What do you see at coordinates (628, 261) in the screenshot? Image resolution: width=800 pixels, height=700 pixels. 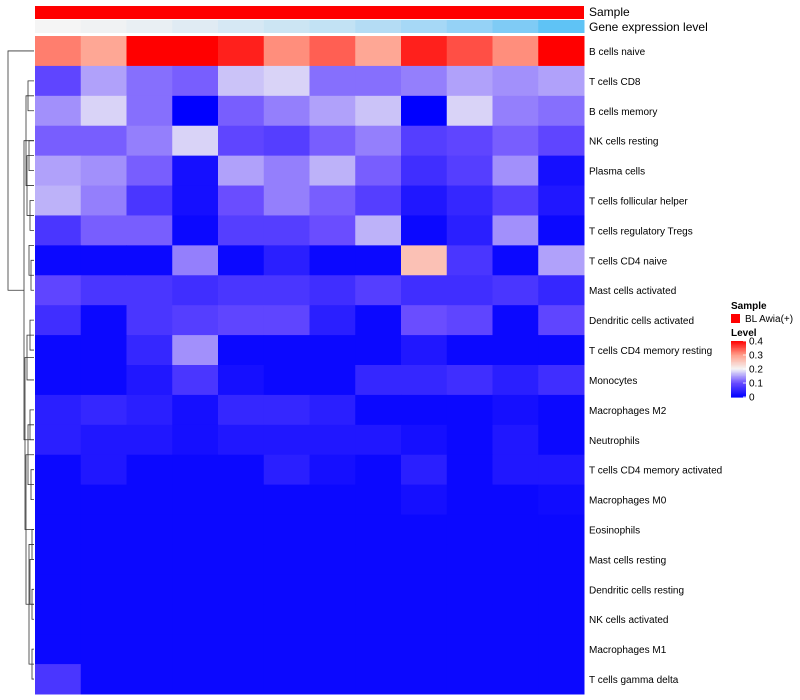 I see `row-label: T cells CD4 naive` at bounding box center [628, 261].